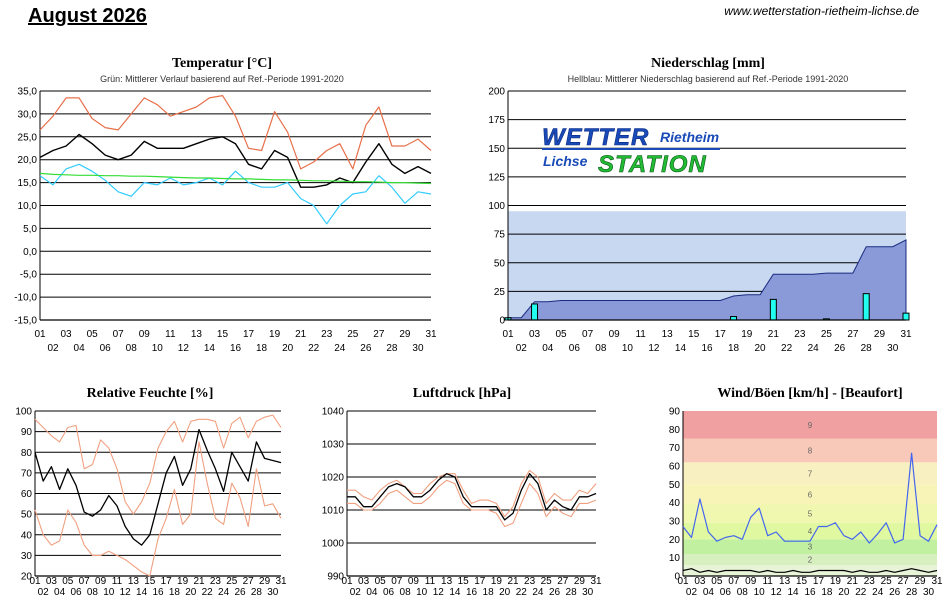  Describe the element at coordinates (208, 592) in the screenshot. I see `humidity-xtick-label: 22` at that location.